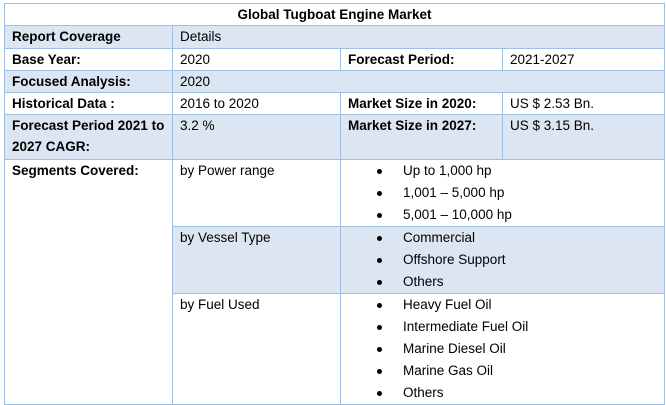 This screenshot has width=666, height=405. What do you see at coordinates (256, 103) in the screenshot?
I see `row-value: 2016 to 2020` at bounding box center [256, 103].